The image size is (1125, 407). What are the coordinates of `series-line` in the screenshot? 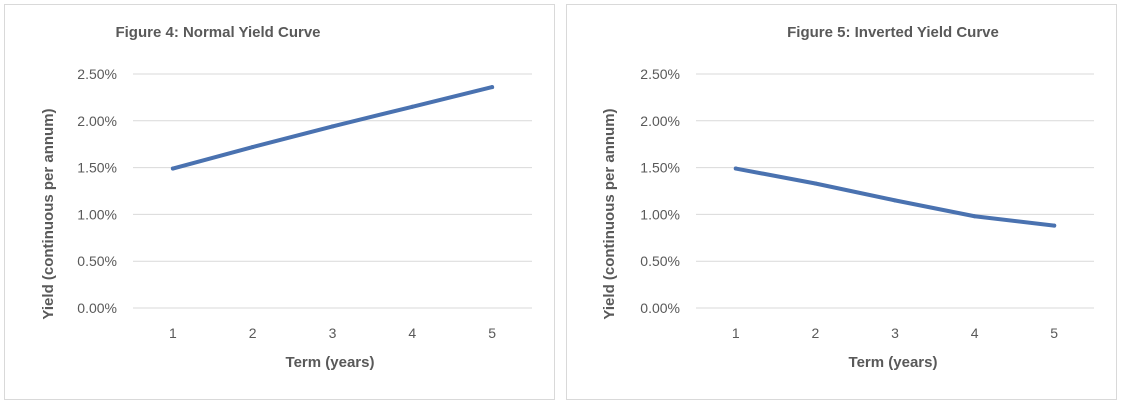 It's located at (895, 197).